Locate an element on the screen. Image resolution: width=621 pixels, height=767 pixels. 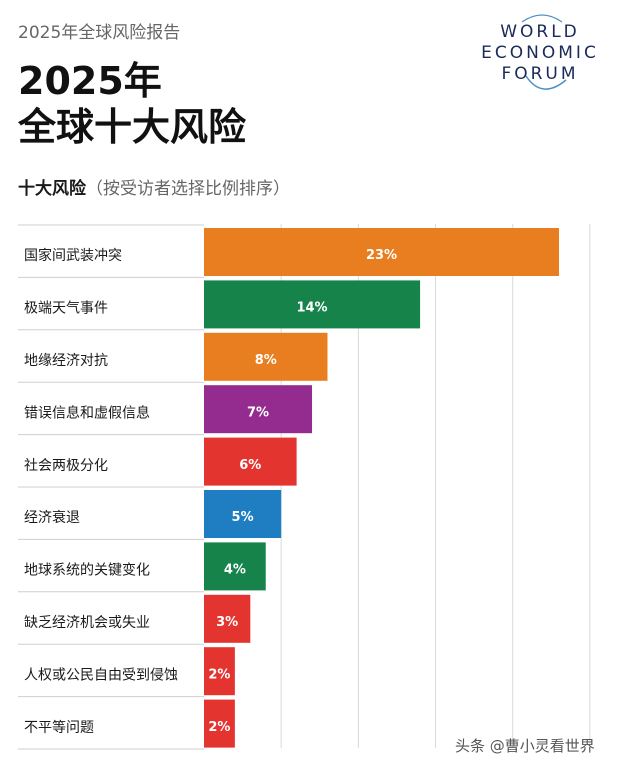
category-label: 不平等问题 is located at coordinates (59, 727).